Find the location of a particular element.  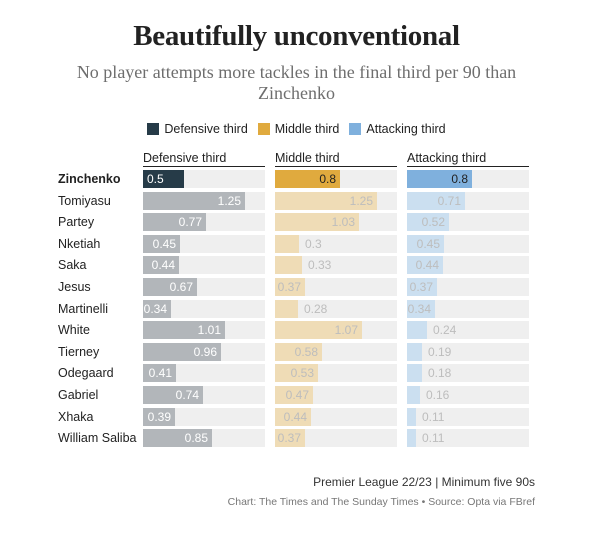

bar-defensive-zinchenko is located at coordinates (163, 179).